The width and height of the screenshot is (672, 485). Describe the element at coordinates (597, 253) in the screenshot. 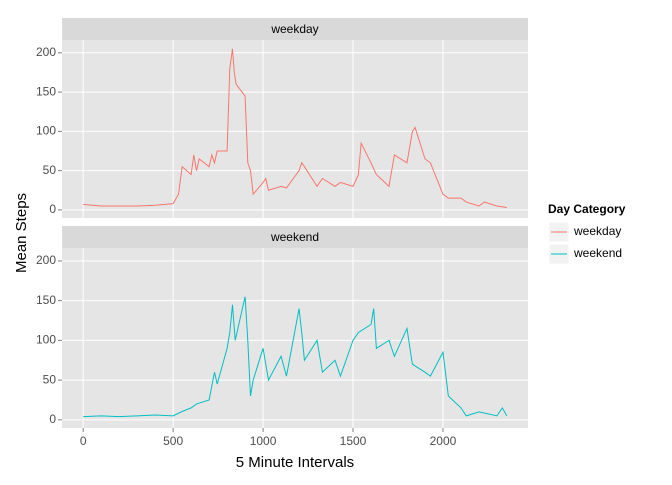

I see `legend-label: weekend` at that location.